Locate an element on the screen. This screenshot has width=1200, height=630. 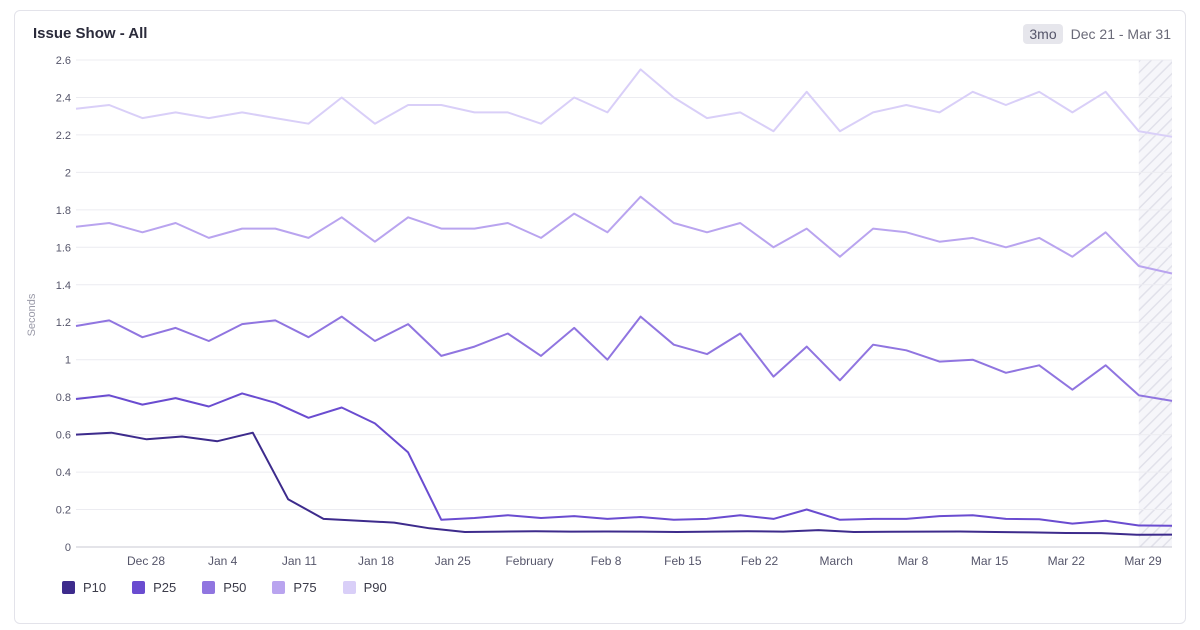
y-tick-label: 1 is located at coordinates (68, 361).